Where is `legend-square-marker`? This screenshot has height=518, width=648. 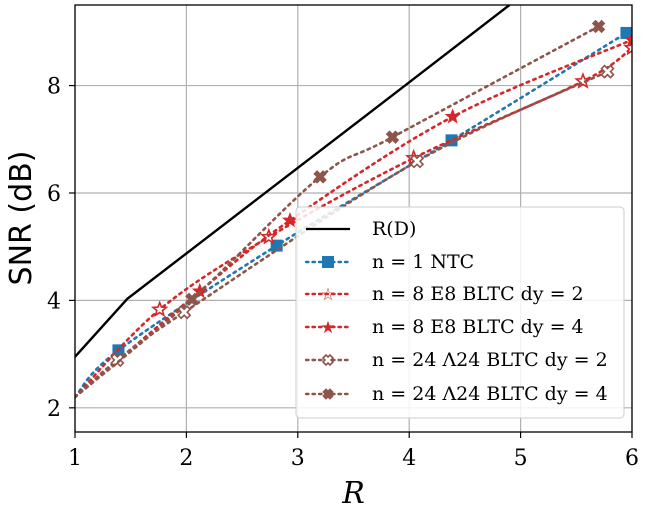 legend-square-marker is located at coordinates (328, 262).